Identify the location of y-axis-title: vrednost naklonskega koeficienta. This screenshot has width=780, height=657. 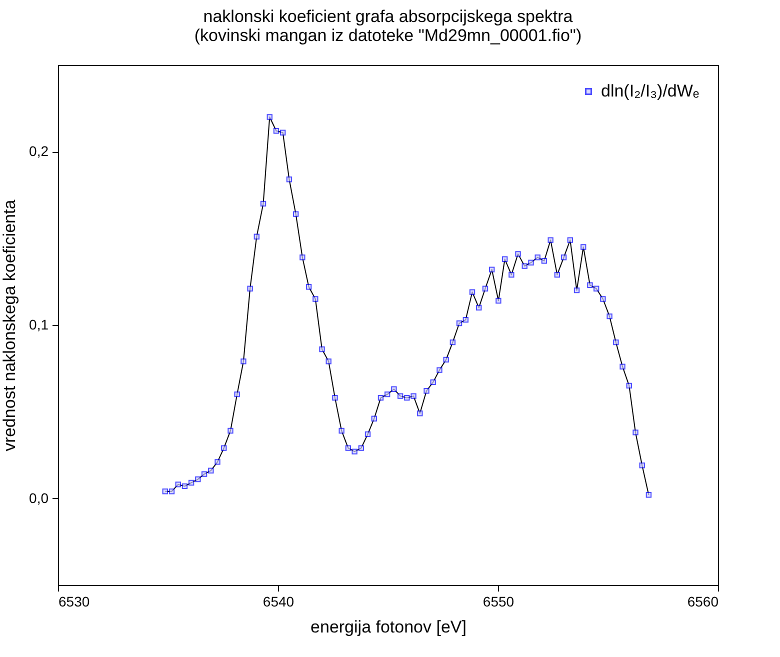
(10, 325).